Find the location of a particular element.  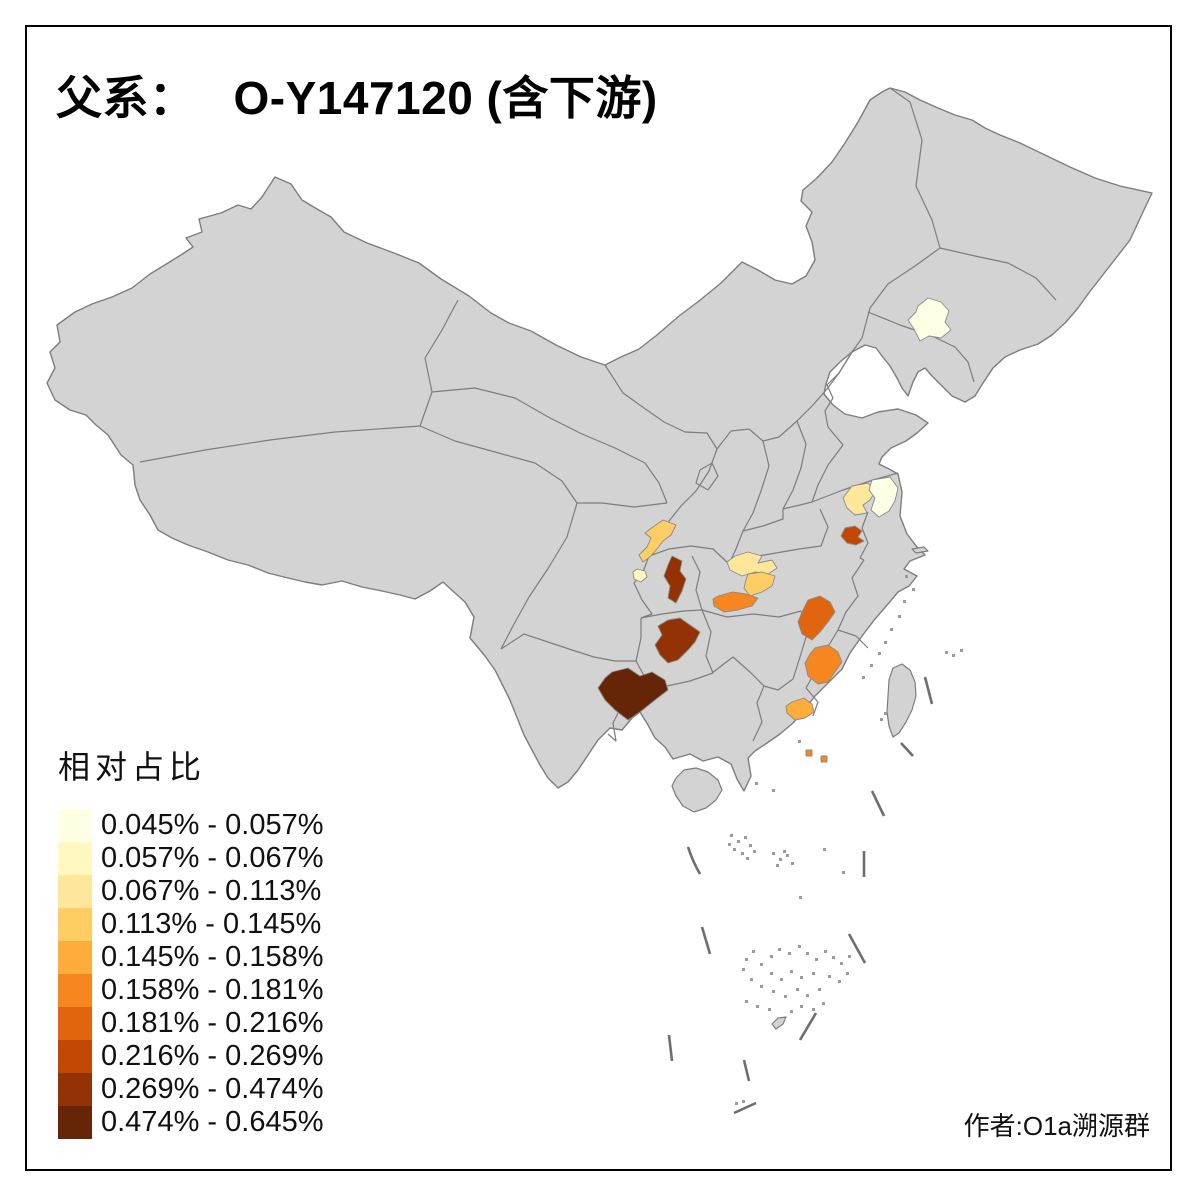

legend-item-label: 0.269% - 0.474% is located at coordinates (212, 1089).